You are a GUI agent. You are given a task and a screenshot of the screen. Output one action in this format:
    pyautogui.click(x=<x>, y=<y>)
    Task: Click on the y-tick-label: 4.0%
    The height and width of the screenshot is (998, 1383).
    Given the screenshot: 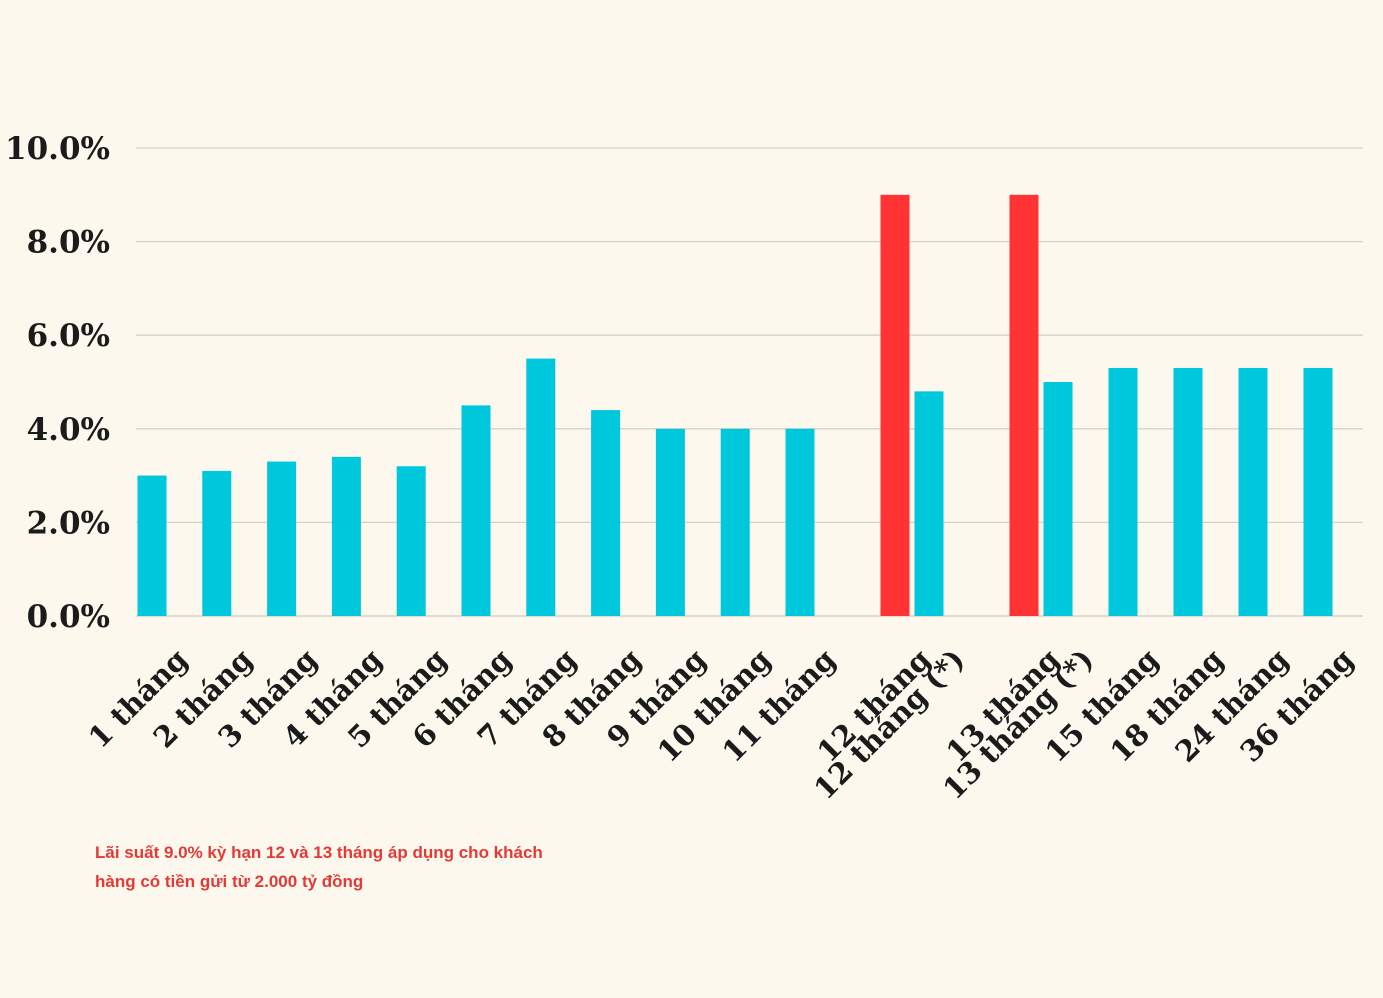 What is the action you would take?
    pyautogui.click(x=68, y=430)
    